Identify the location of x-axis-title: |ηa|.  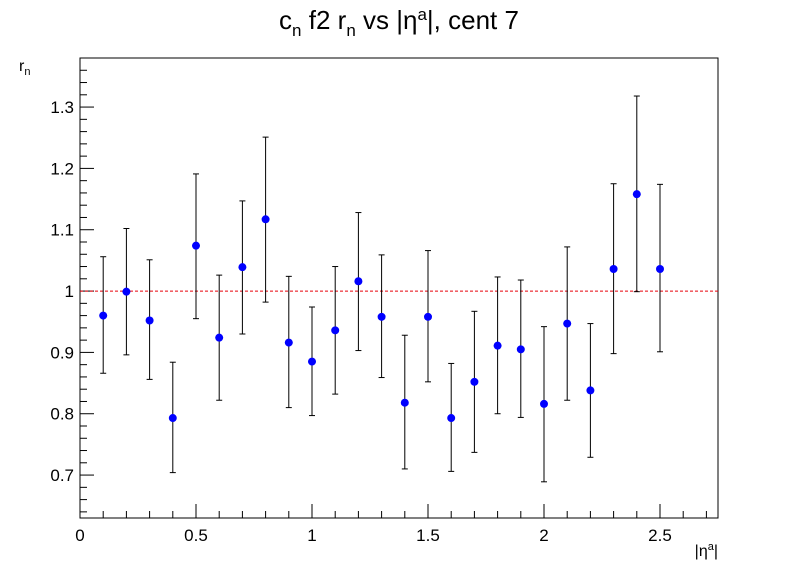
(706, 550).